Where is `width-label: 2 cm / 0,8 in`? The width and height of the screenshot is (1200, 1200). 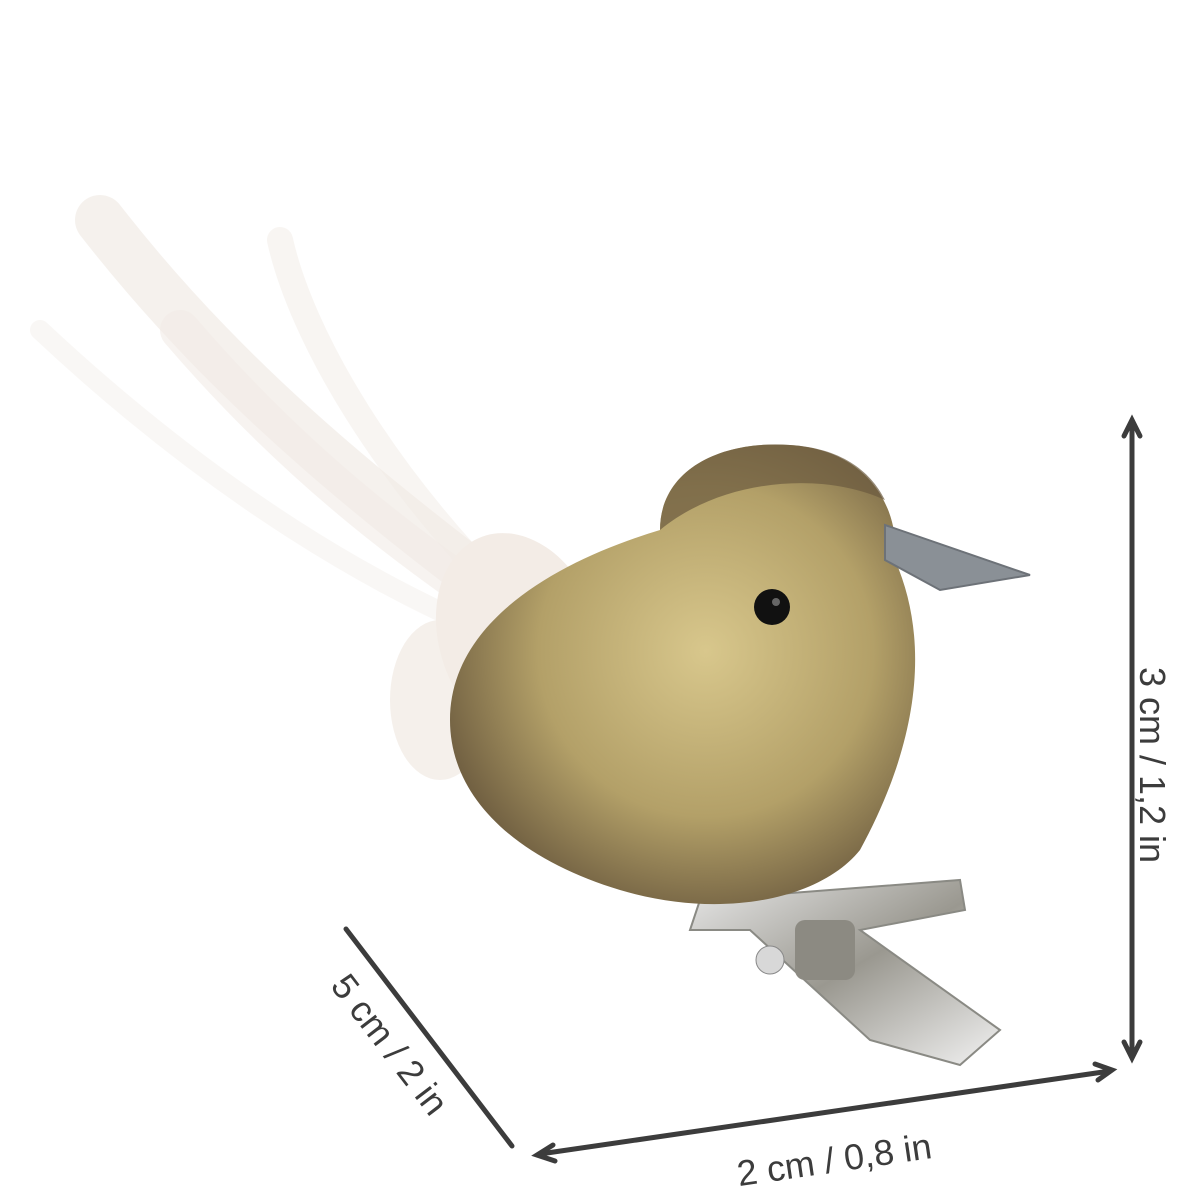
width-label: 2 cm / 0,8 in is located at coordinates (834, 1159).